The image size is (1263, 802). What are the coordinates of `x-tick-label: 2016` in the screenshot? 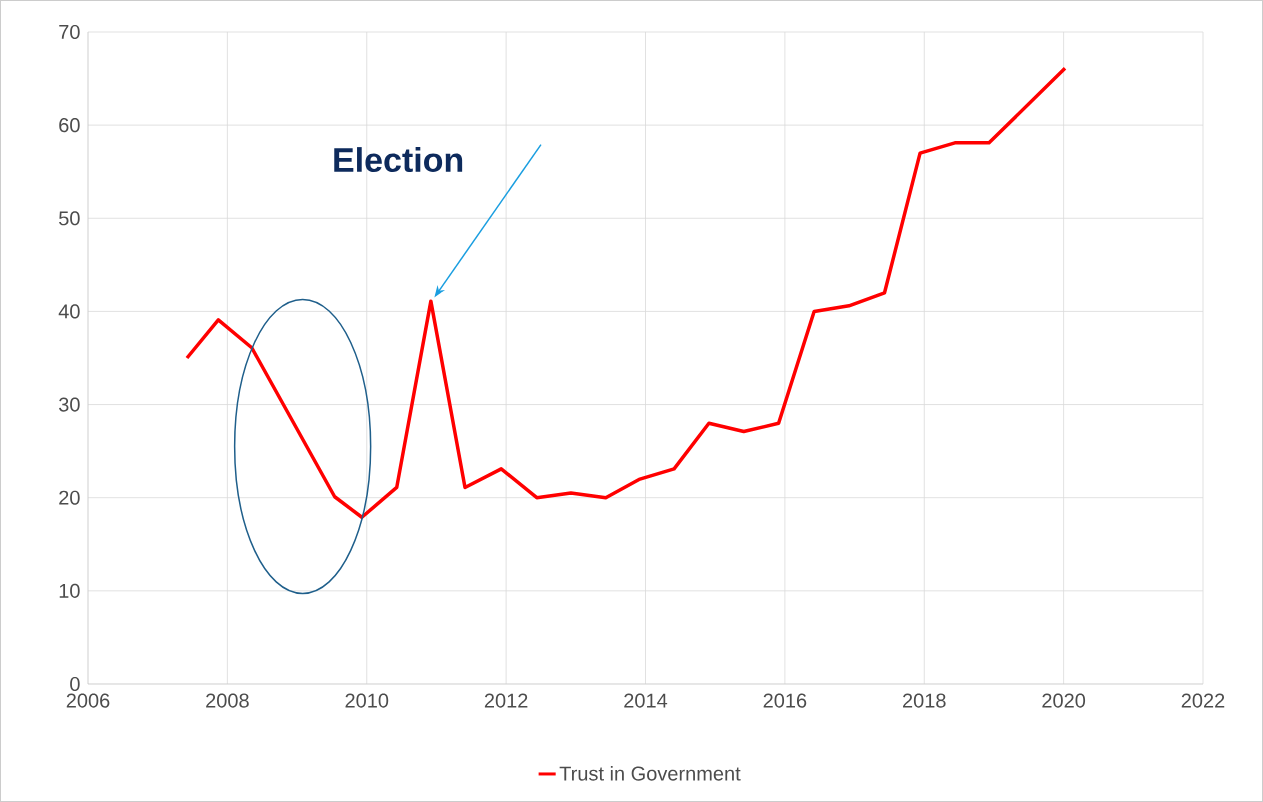 It's located at (785, 700).